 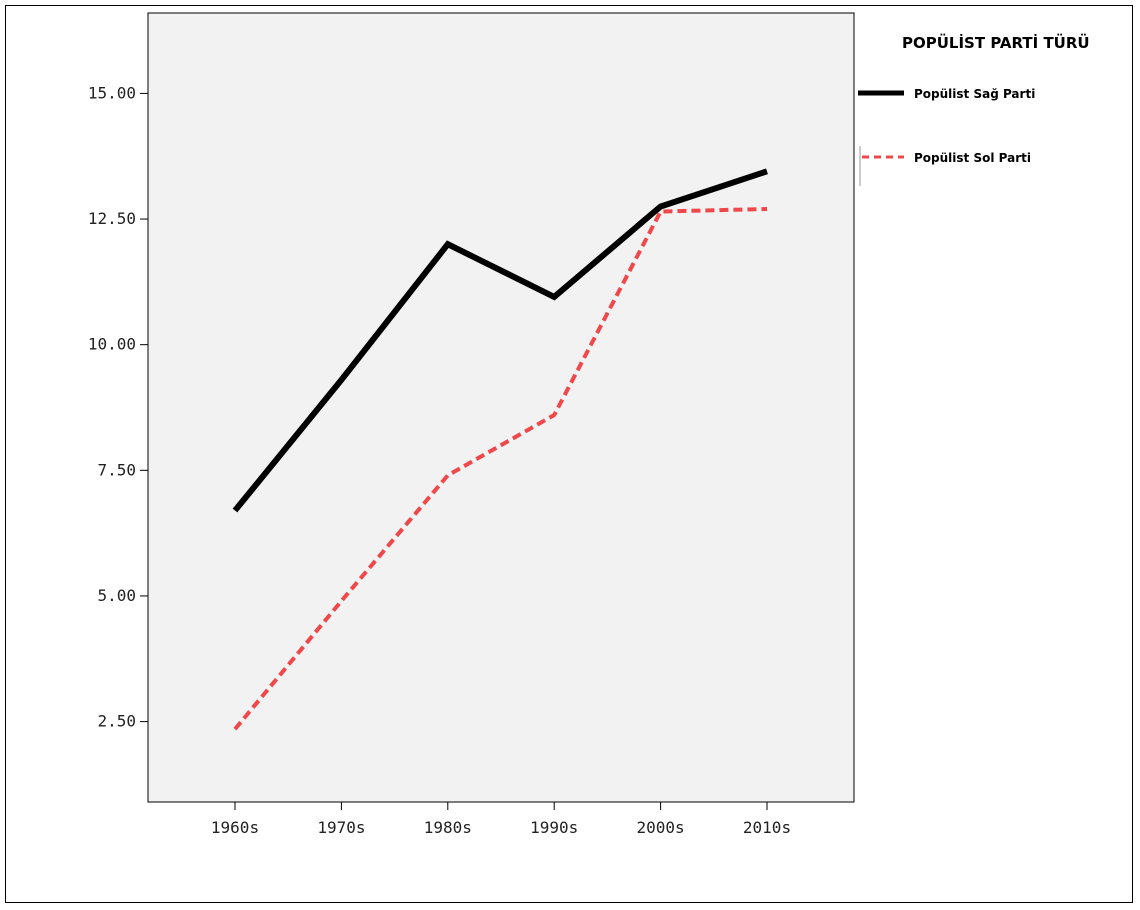 What do you see at coordinates (974, 94) in the screenshot?
I see `legend-label-right-party: Popülist Sağ Parti` at bounding box center [974, 94].